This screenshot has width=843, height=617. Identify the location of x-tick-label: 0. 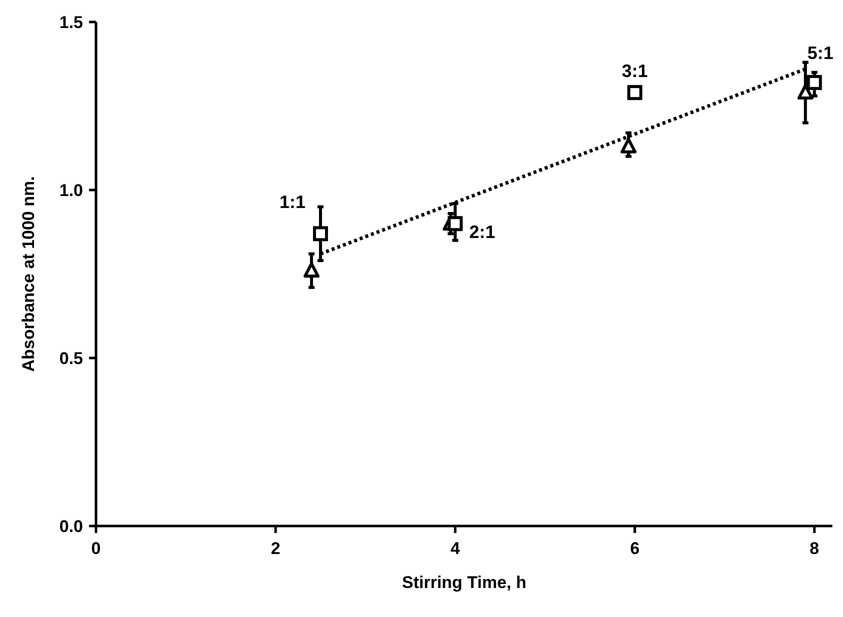
(96, 548).